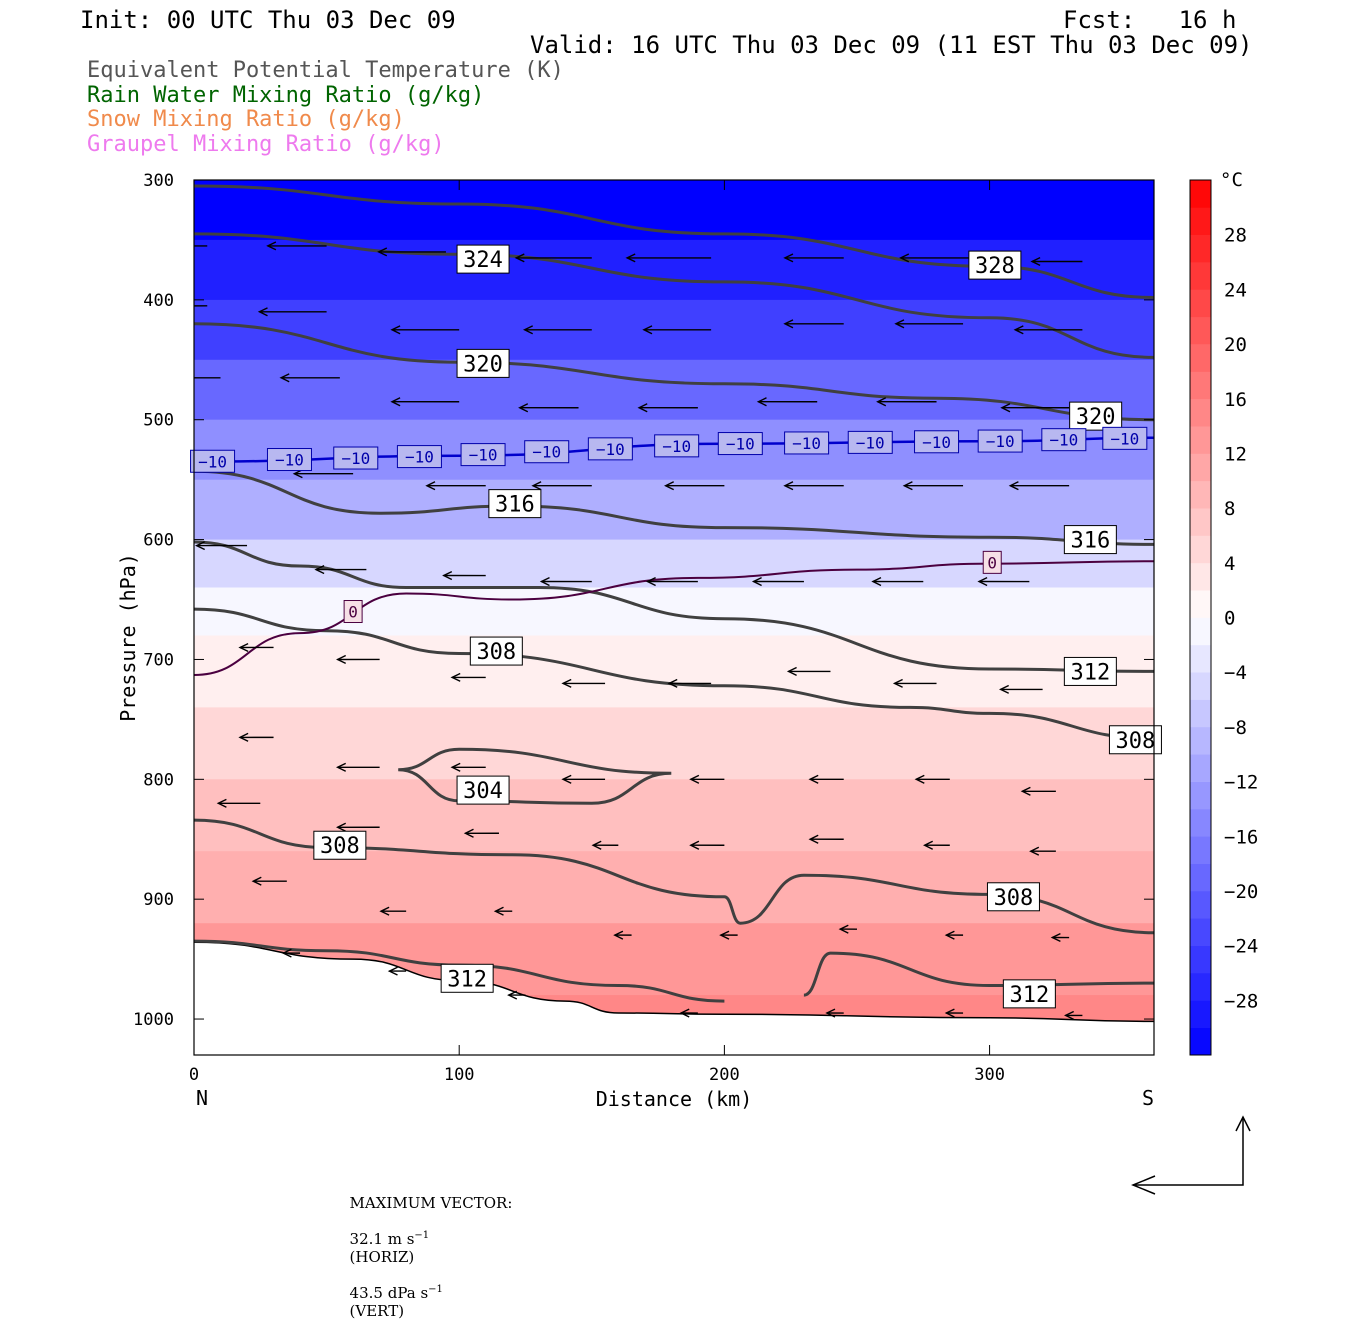 The image size is (1350, 1320). I want to click on y-tick-label: 600, so click(158, 541).